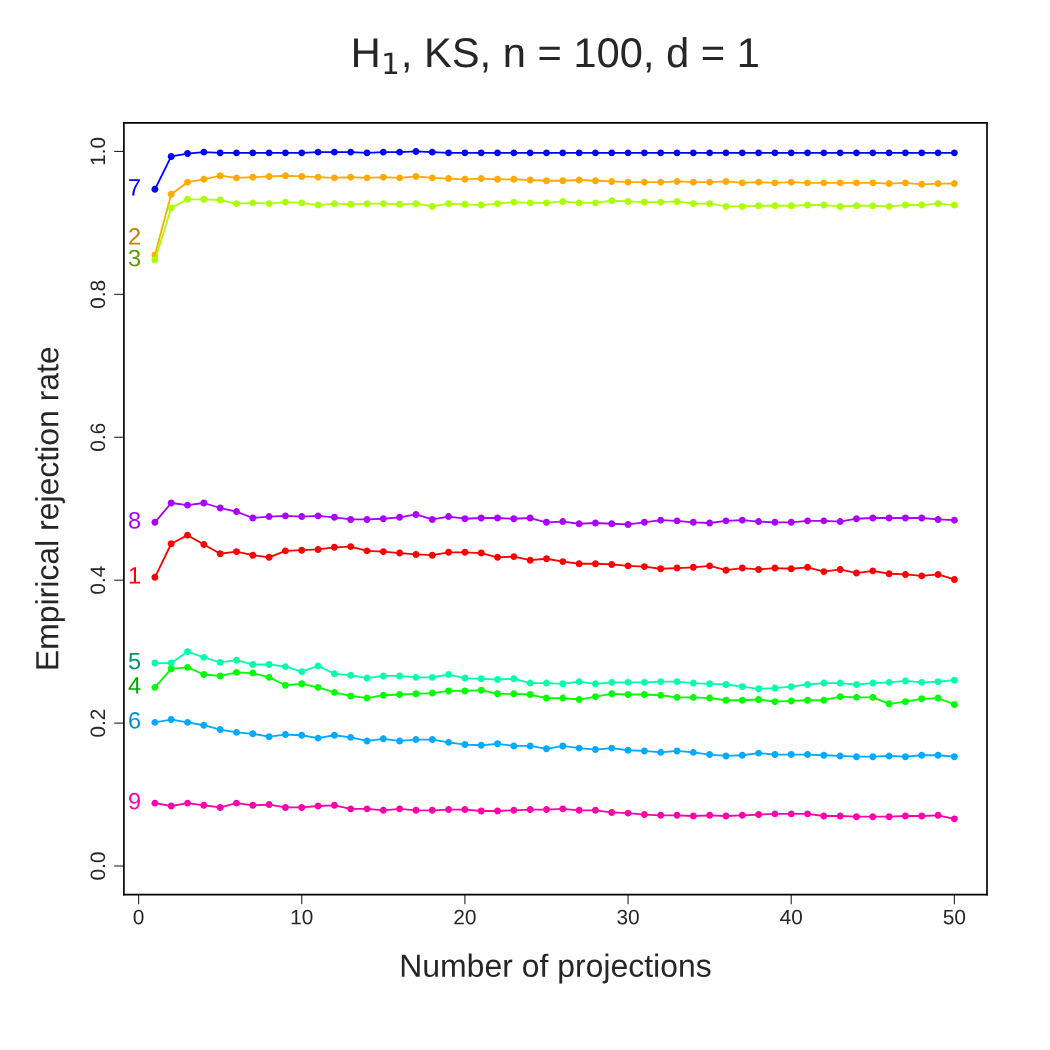 The height and width of the screenshot is (1050, 1050). What do you see at coordinates (98, 437) in the screenshot?
I see `y-tick-label: 0.6` at bounding box center [98, 437].